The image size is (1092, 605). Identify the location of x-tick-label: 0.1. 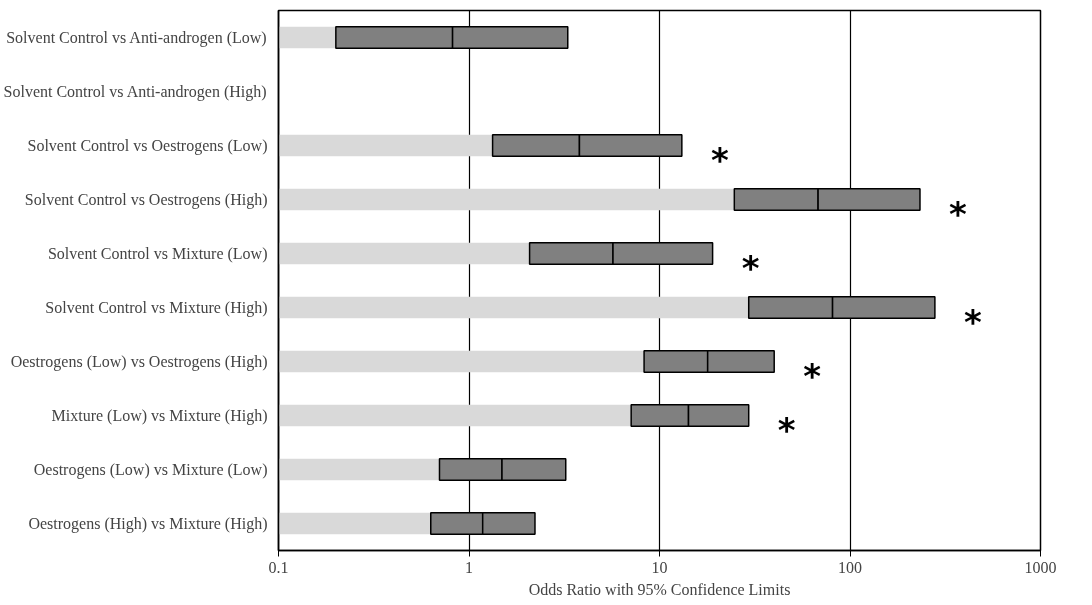
(278, 567).